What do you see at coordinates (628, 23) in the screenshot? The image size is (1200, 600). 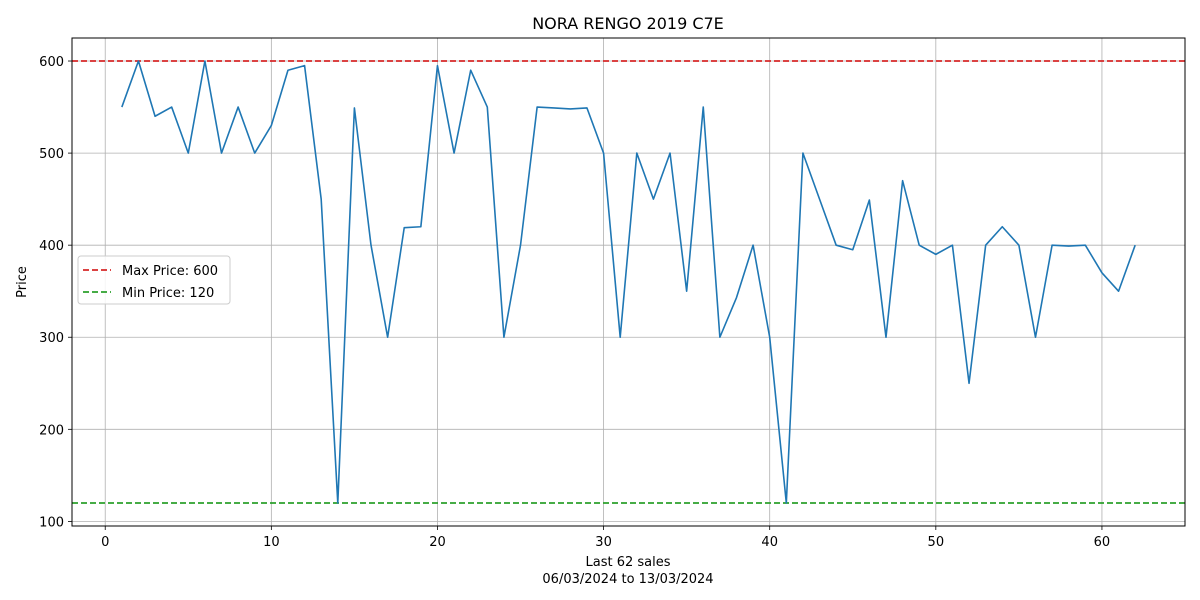 I see `chart-title: NORA RENGO 2019 C7E` at bounding box center [628, 23].